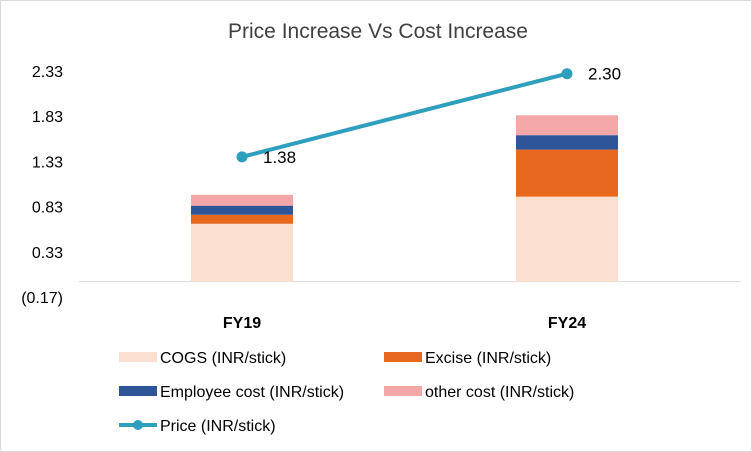  I want to click on legend-item: Excise (INR/stick), so click(467, 358).